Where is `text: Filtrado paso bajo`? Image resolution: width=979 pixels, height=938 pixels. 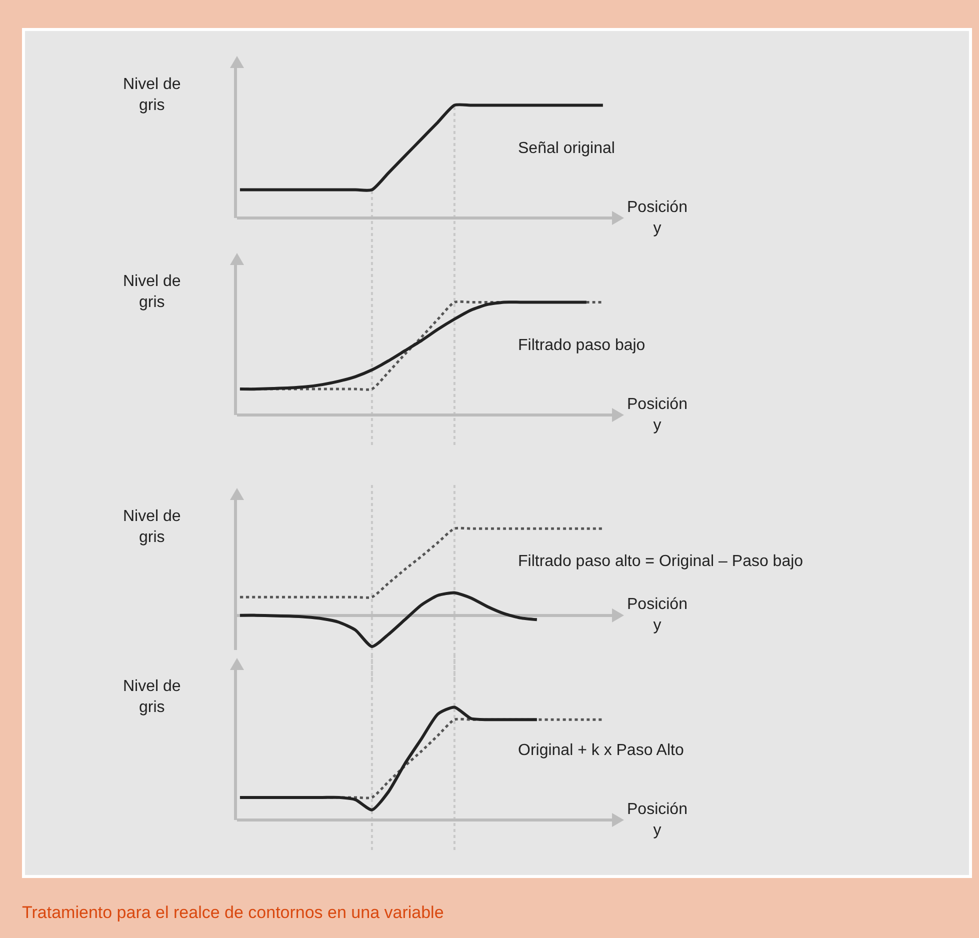
text: Filtrado paso bajo is located at coordinates (582, 345).